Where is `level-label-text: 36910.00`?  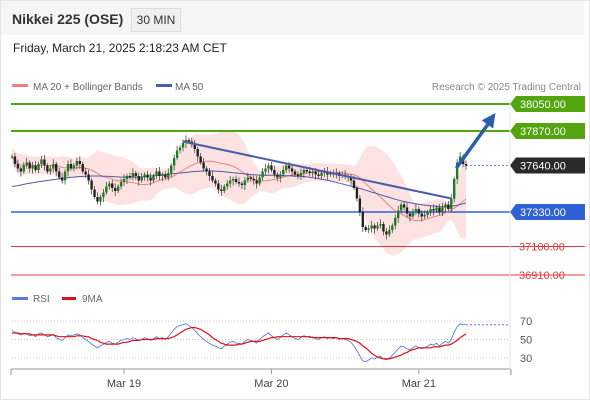 level-label-text: 36910.00 is located at coordinates (542, 276).